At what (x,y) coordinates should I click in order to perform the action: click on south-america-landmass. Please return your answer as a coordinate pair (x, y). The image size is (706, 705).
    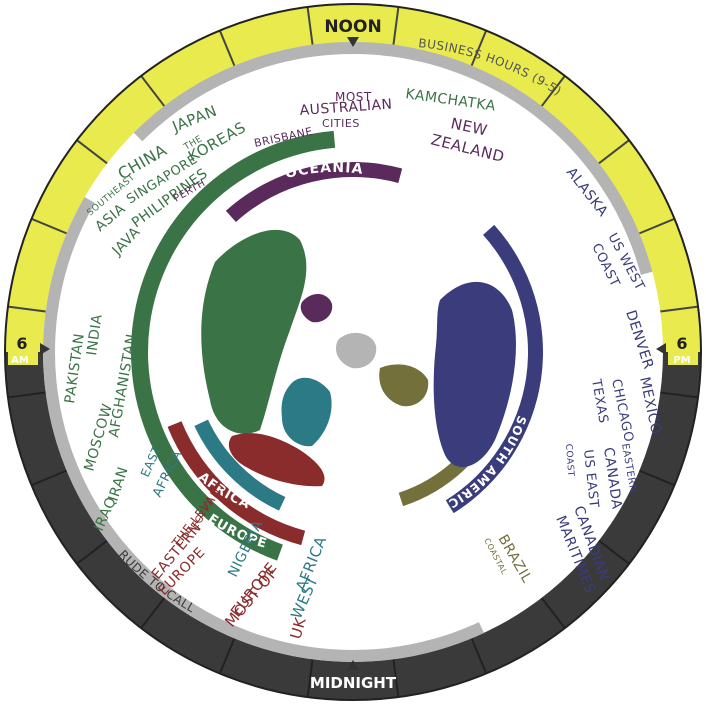
    Looking at the image, I should click on (404, 385).